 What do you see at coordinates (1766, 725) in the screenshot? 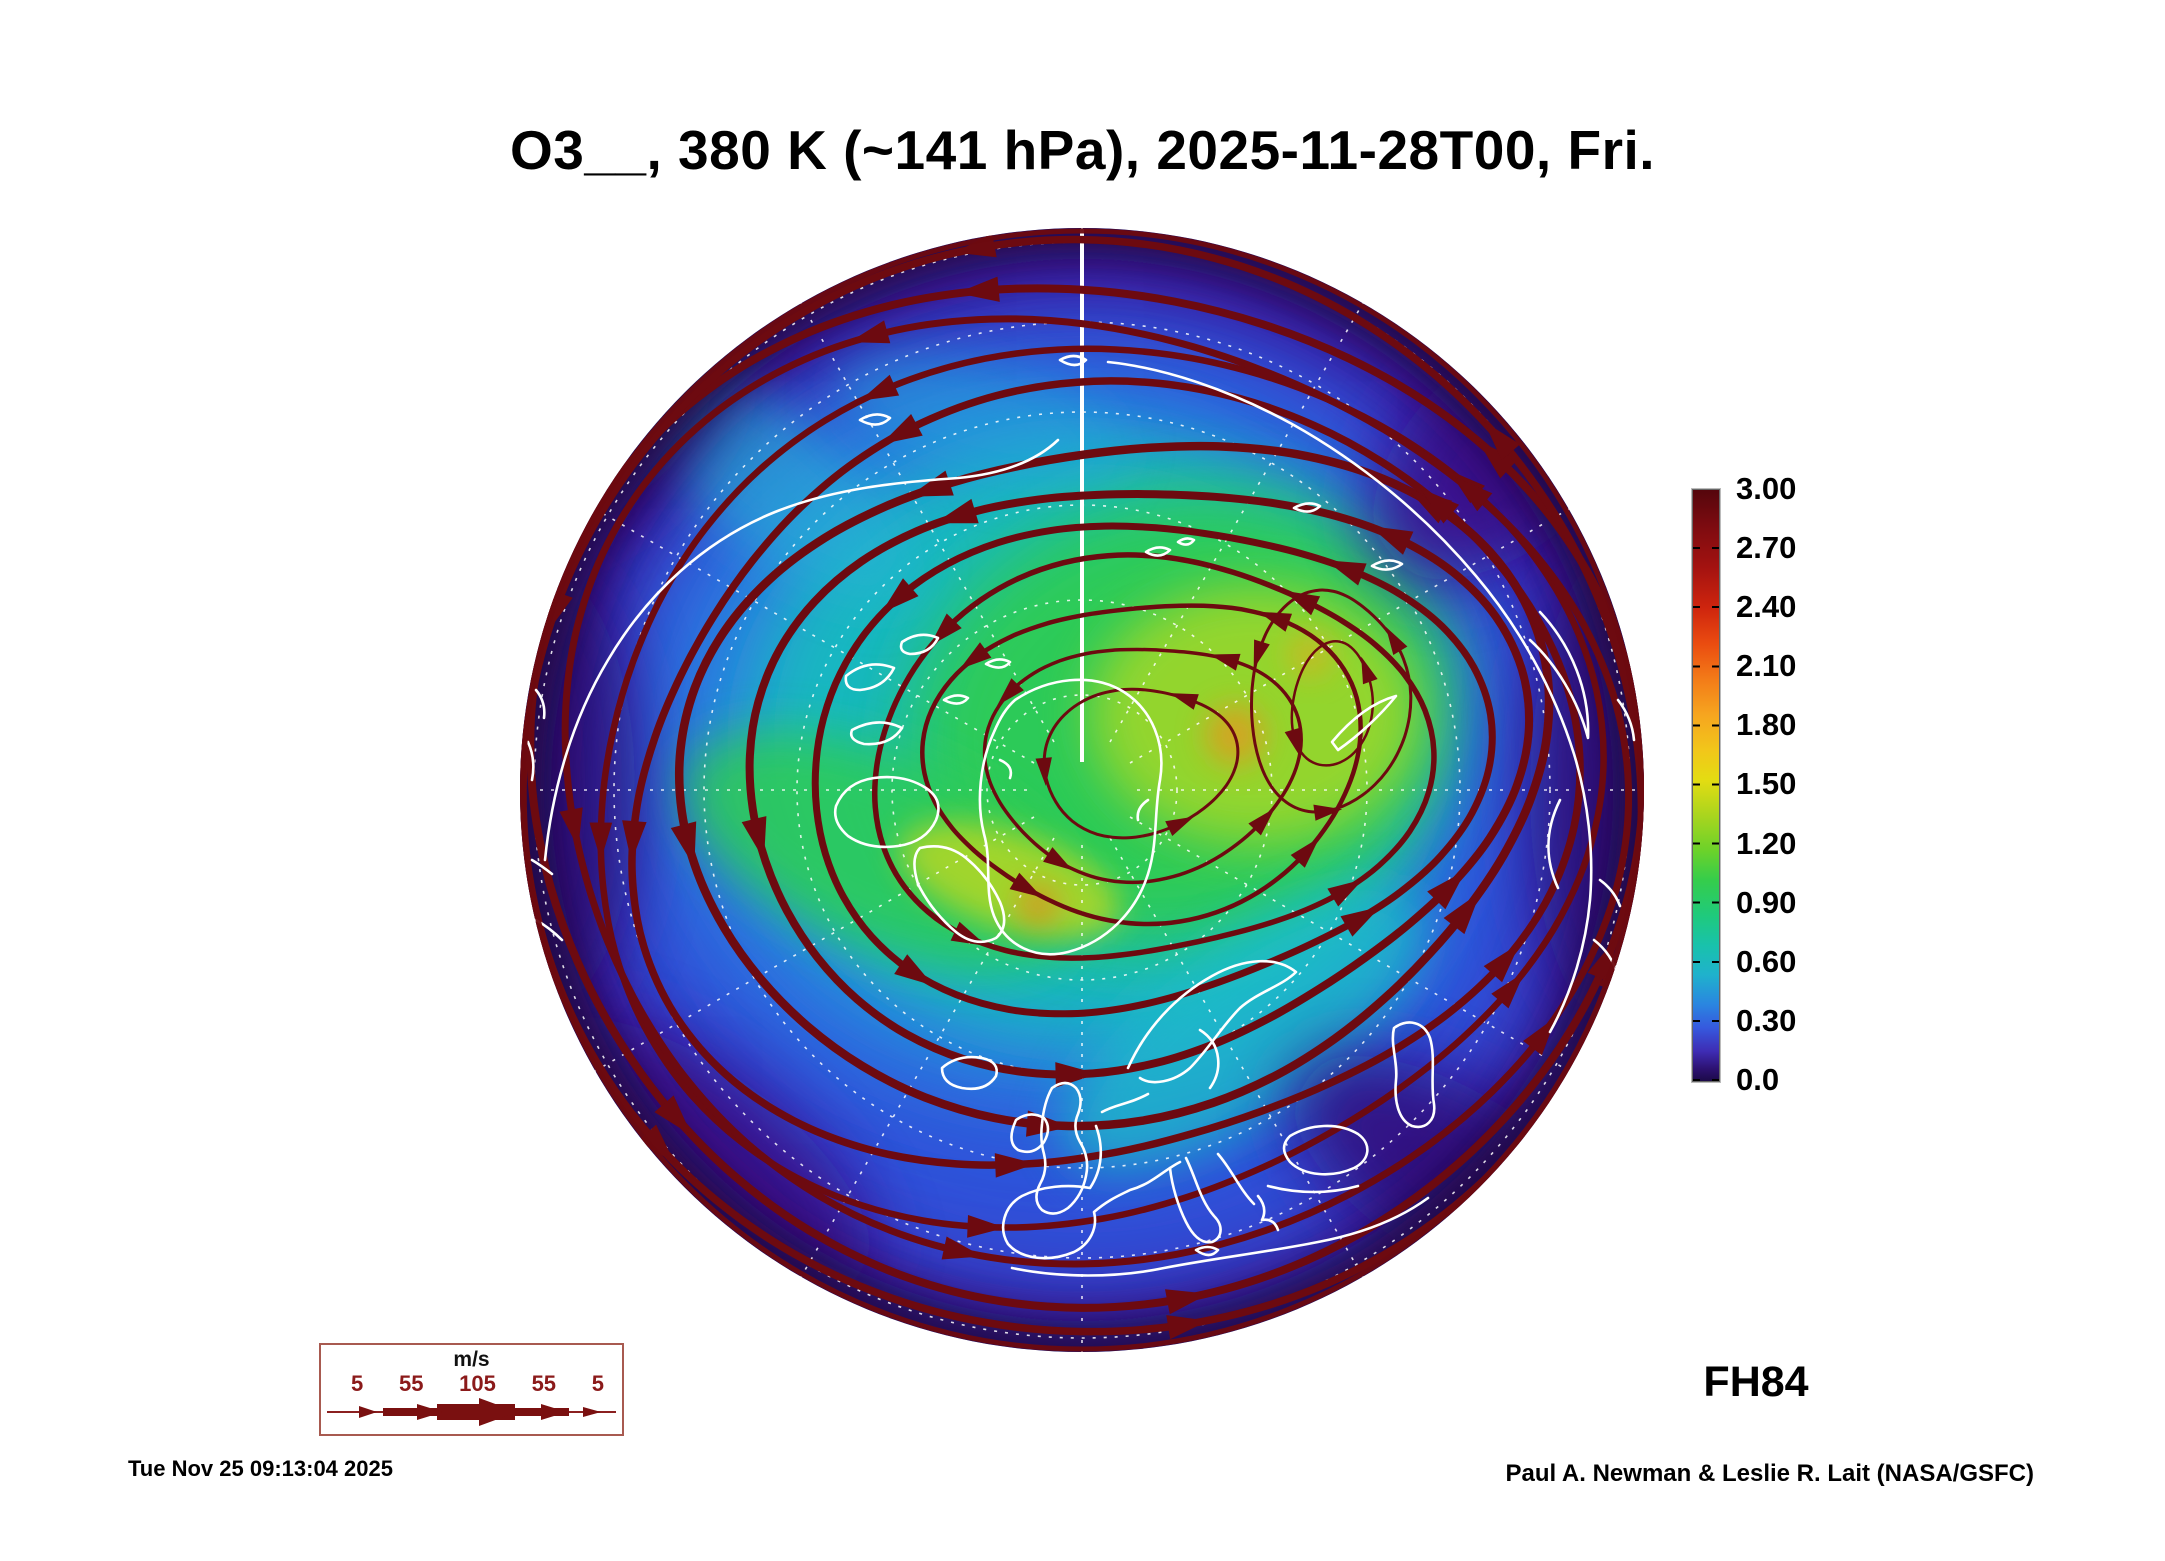
I see `colorbar-tick-label: 1.80` at bounding box center [1766, 725].